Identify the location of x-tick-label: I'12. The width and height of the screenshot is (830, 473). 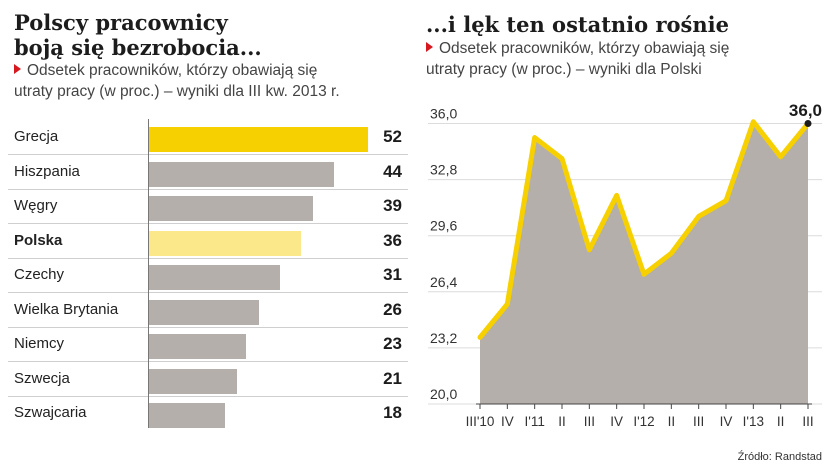
(643, 421).